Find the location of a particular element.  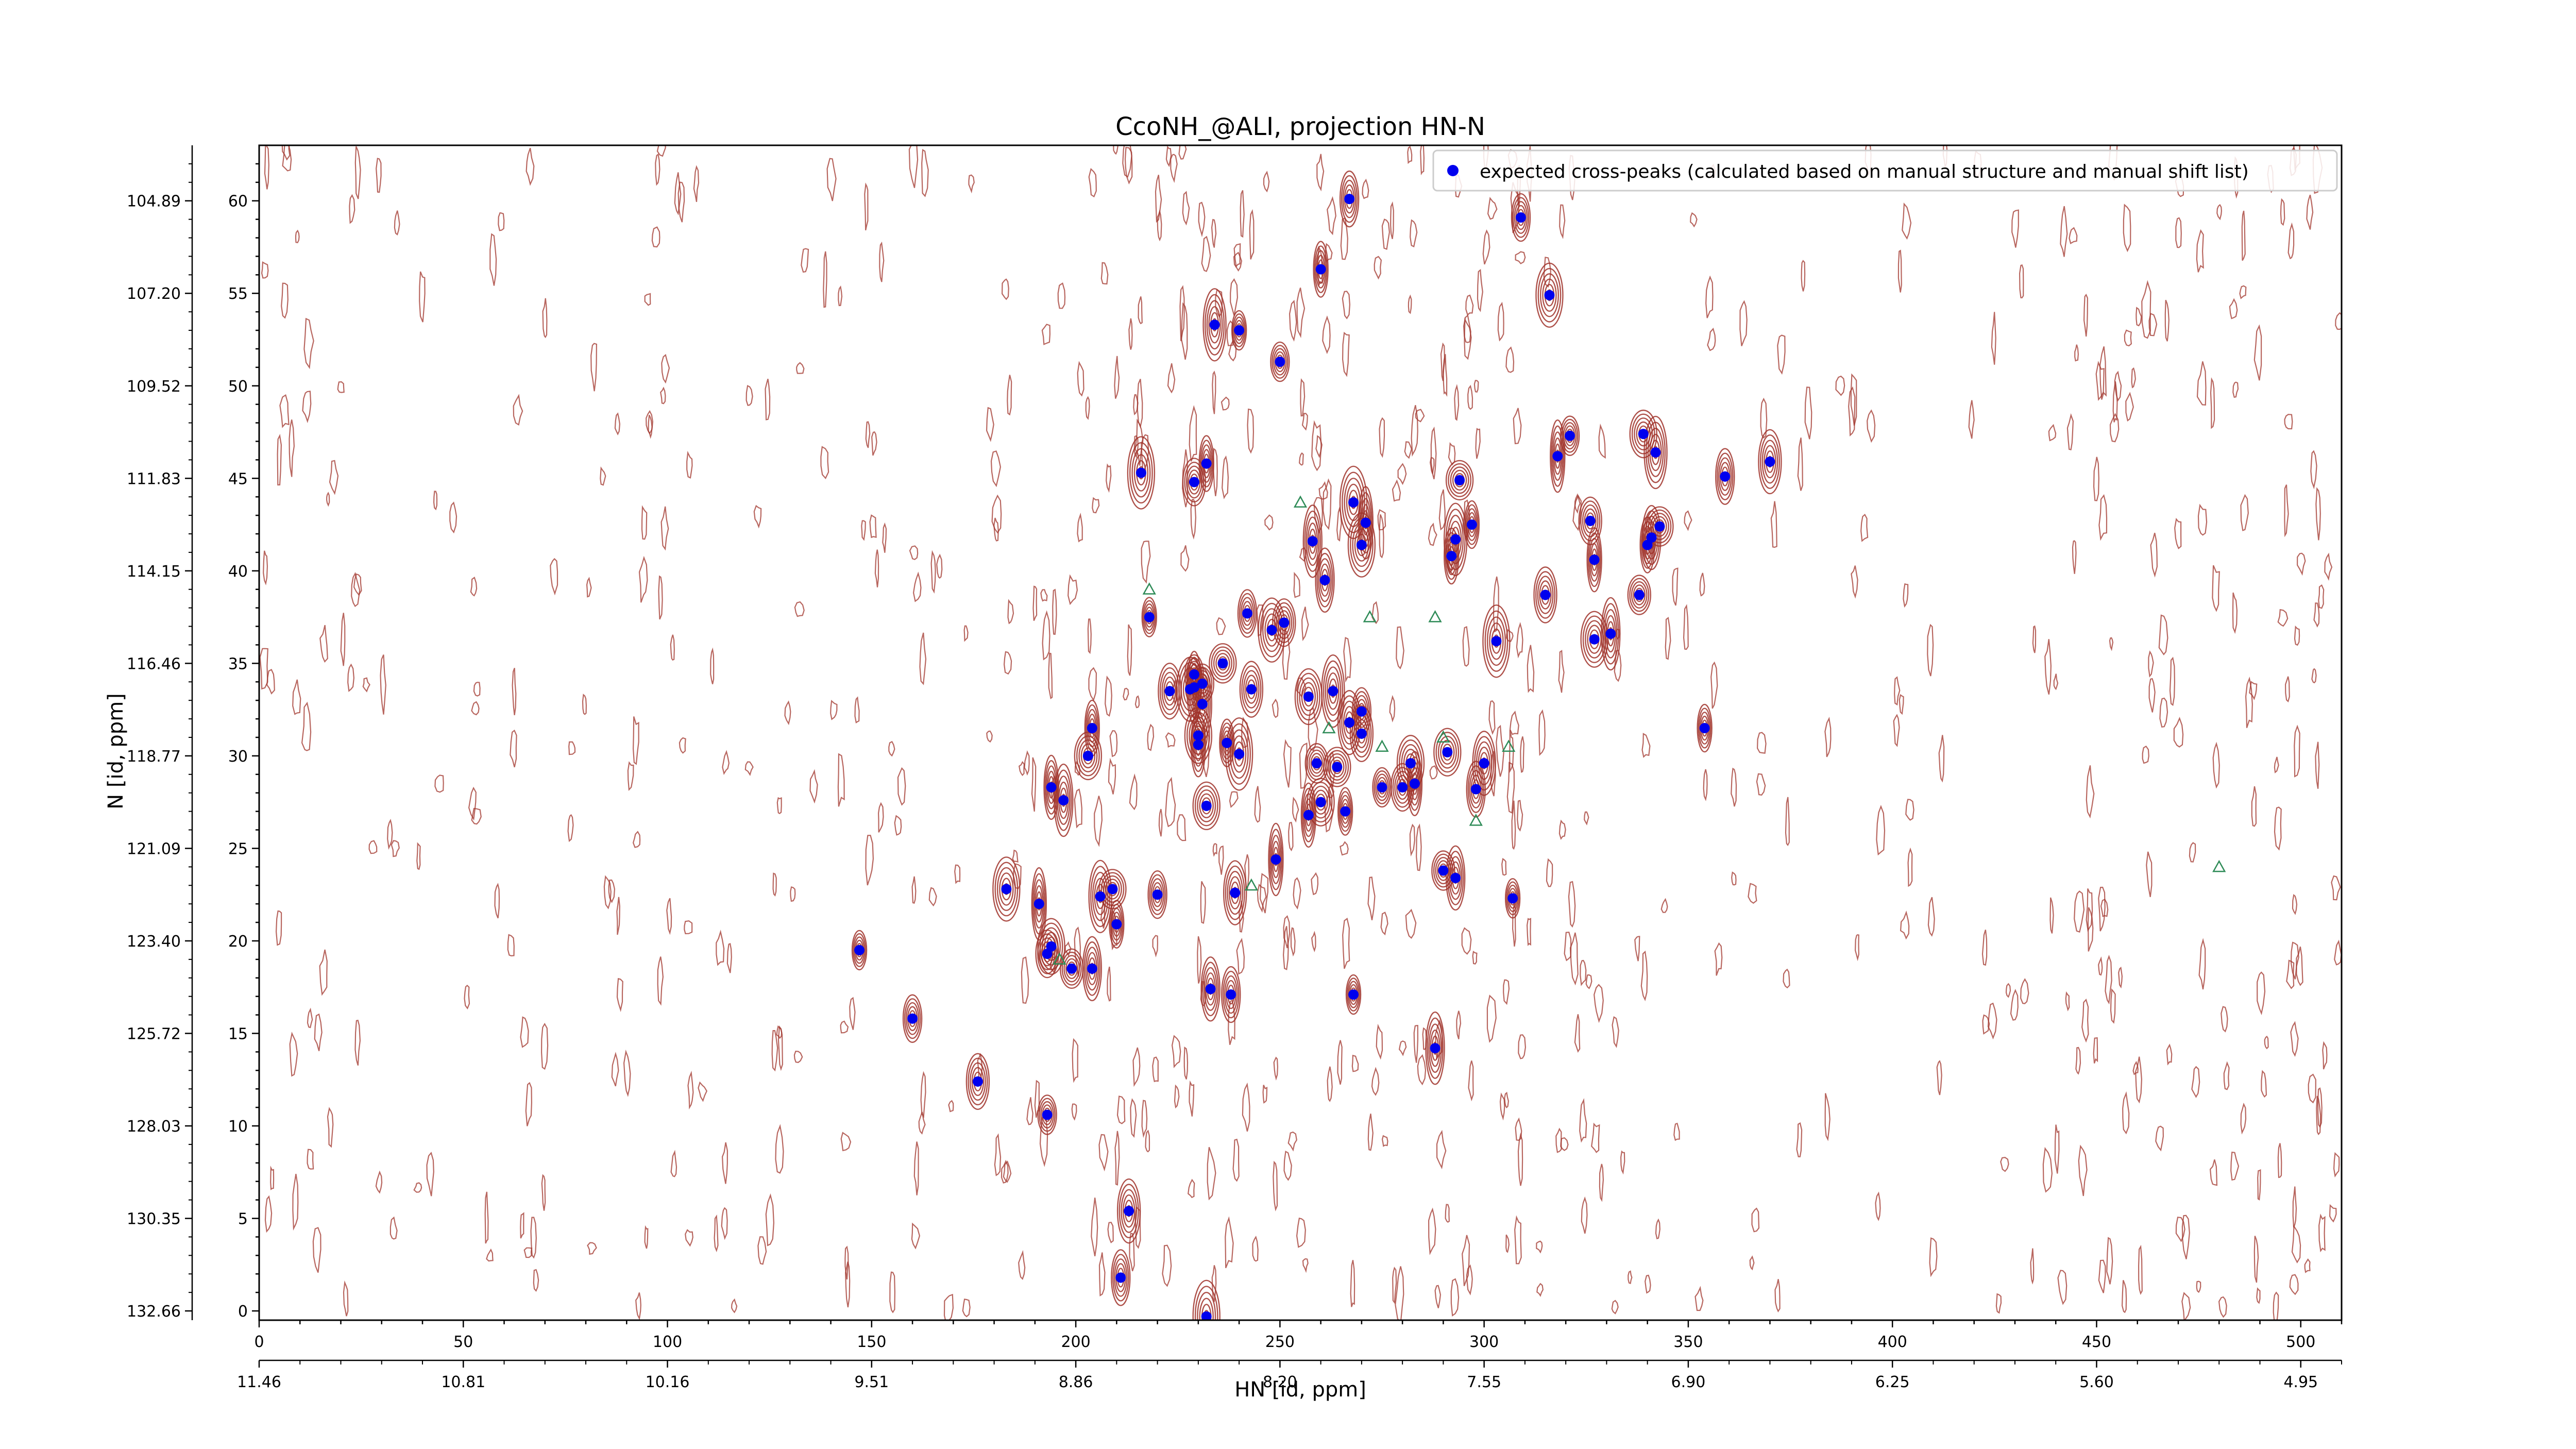

assigned-peak-marker is located at coordinates (1149, 588).